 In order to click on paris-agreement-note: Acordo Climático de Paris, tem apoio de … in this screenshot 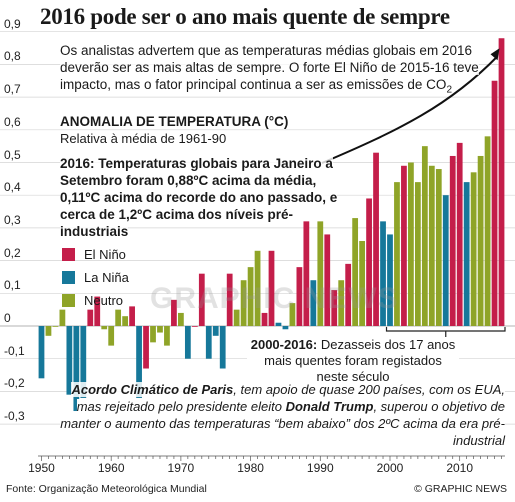, I will do `click(282, 415)`.